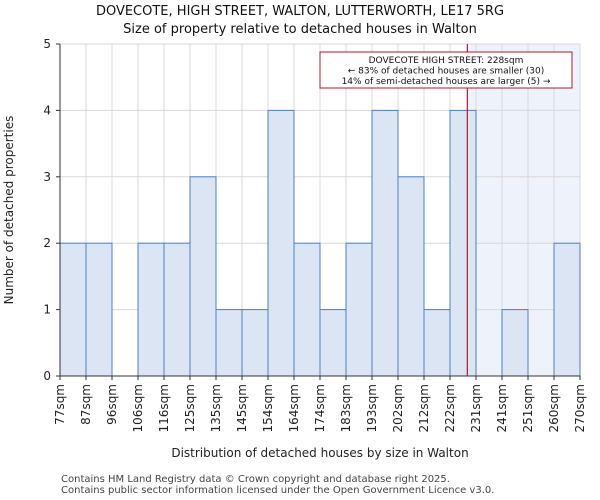 Image resolution: width=600 pixels, height=500 pixels. I want to click on y-tick-label: 2, so click(47, 243).